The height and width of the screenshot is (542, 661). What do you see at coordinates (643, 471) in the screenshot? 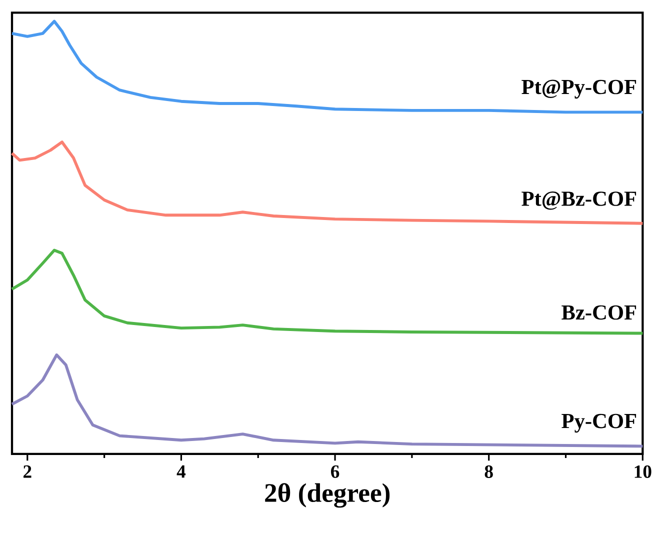
I see `x-tick-label: 10` at bounding box center [643, 471].